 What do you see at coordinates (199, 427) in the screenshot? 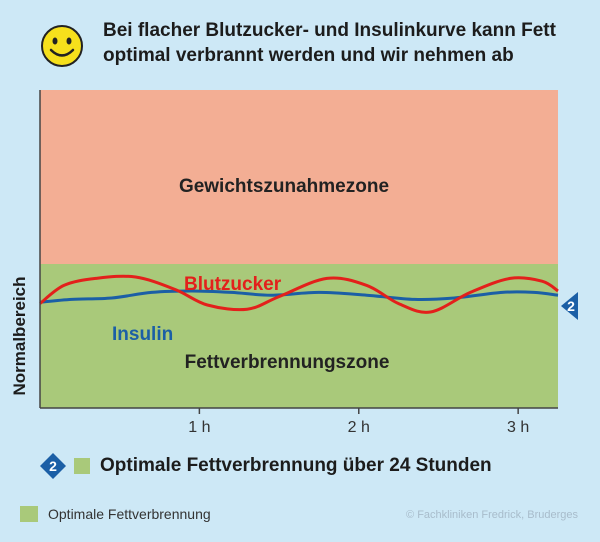
I see `x-tick-label: 1 h` at bounding box center [199, 427].